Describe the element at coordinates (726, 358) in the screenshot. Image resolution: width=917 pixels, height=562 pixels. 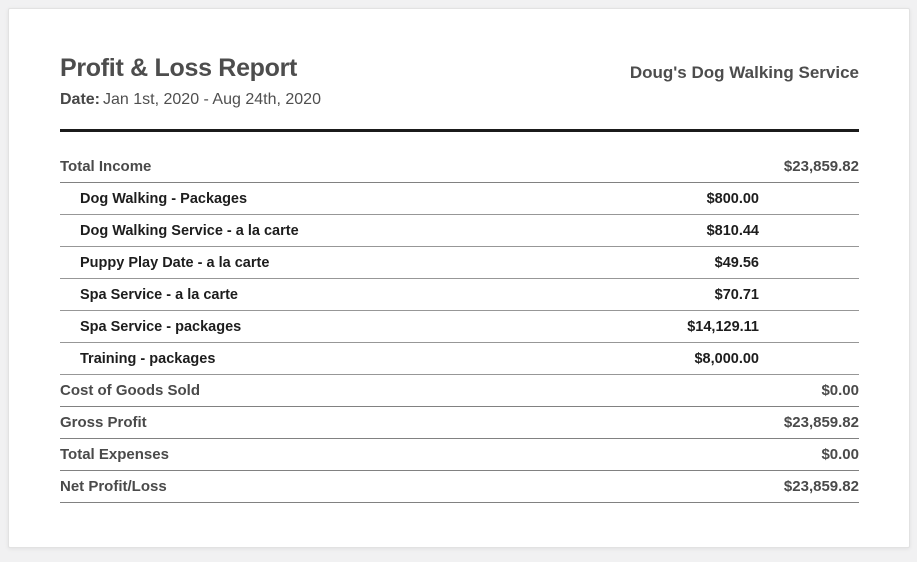
I see `row-amount: $8,000.00` at that location.